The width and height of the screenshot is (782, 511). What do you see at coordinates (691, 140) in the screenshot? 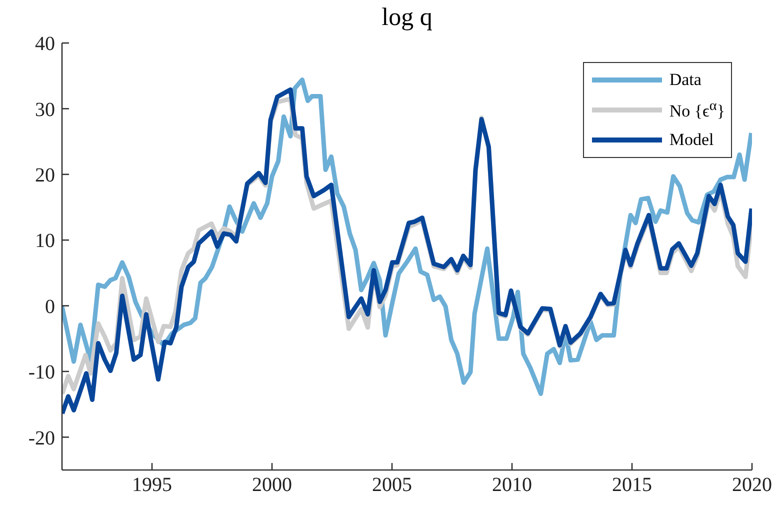
I see `legend-label: Model` at bounding box center [691, 140].